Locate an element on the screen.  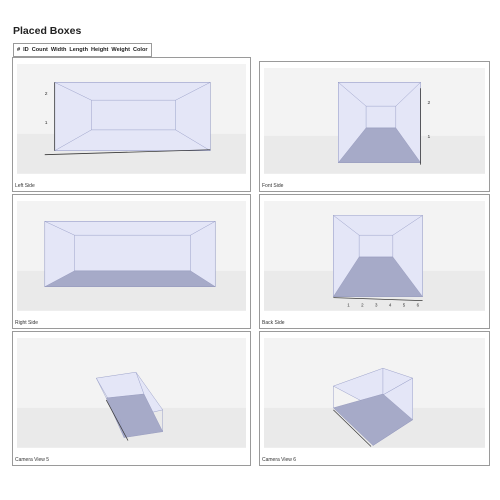
box-render-left-side: 2 1 is located at coordinates (131, 128).